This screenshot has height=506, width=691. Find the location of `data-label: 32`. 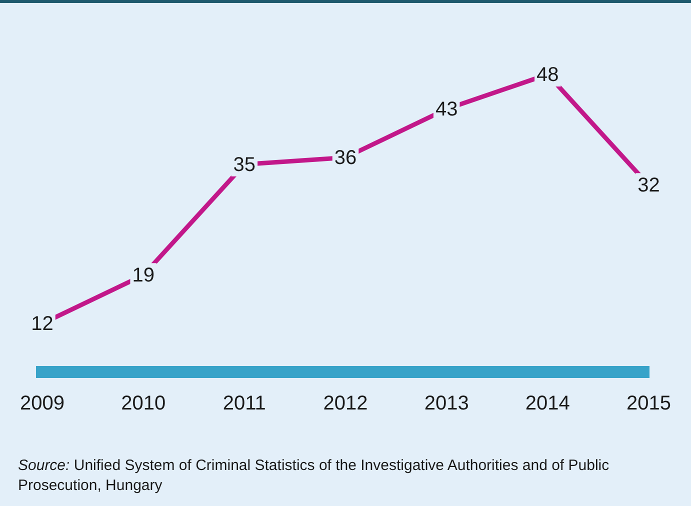

data-label: 32 is located at coordinates (649, 185).